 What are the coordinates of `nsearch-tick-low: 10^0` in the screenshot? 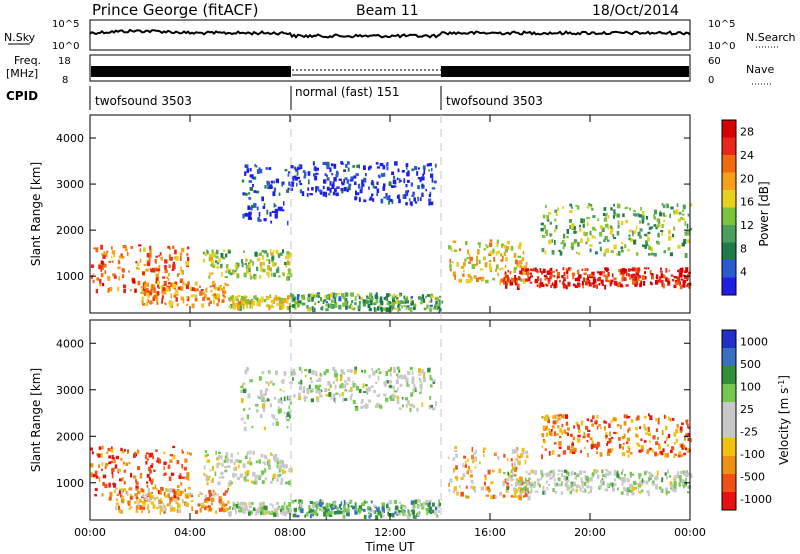 It's located at (721, 46).